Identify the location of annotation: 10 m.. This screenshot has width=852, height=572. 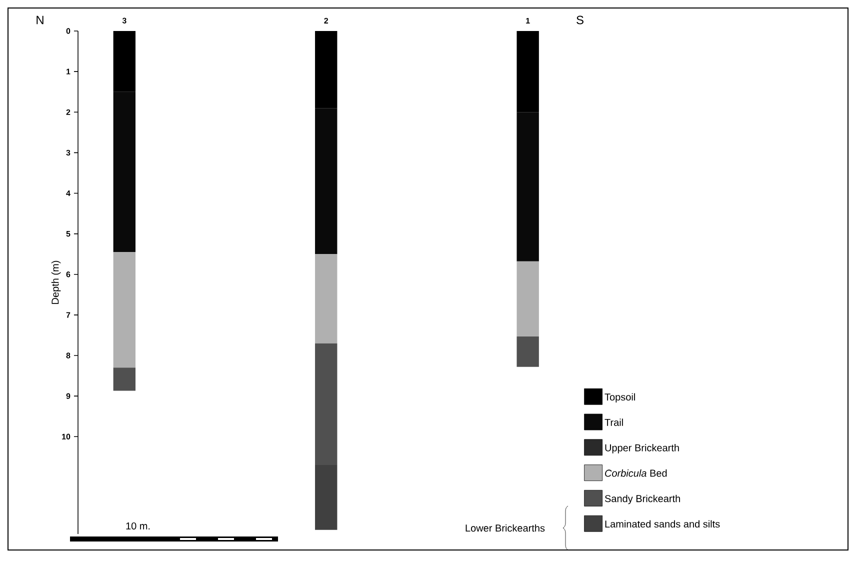
(138, 526).